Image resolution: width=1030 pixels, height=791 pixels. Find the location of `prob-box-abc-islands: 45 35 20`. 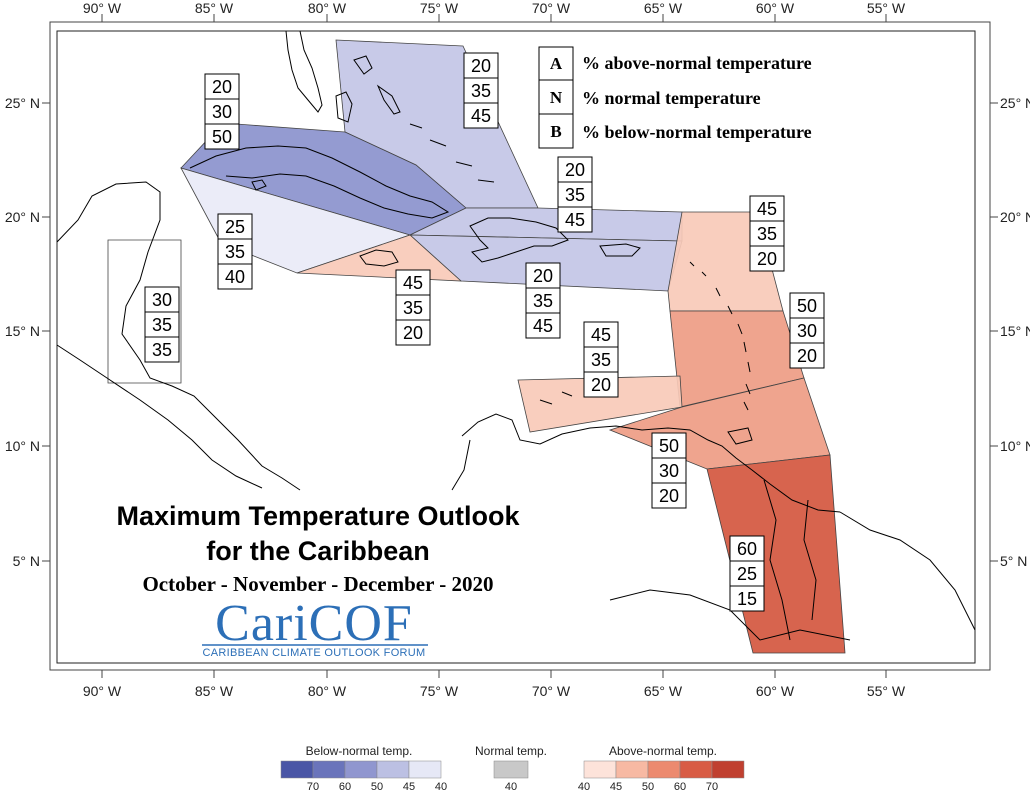

prob-box-abc-islands: 45 35 20 is located at coordinates (601, 359).